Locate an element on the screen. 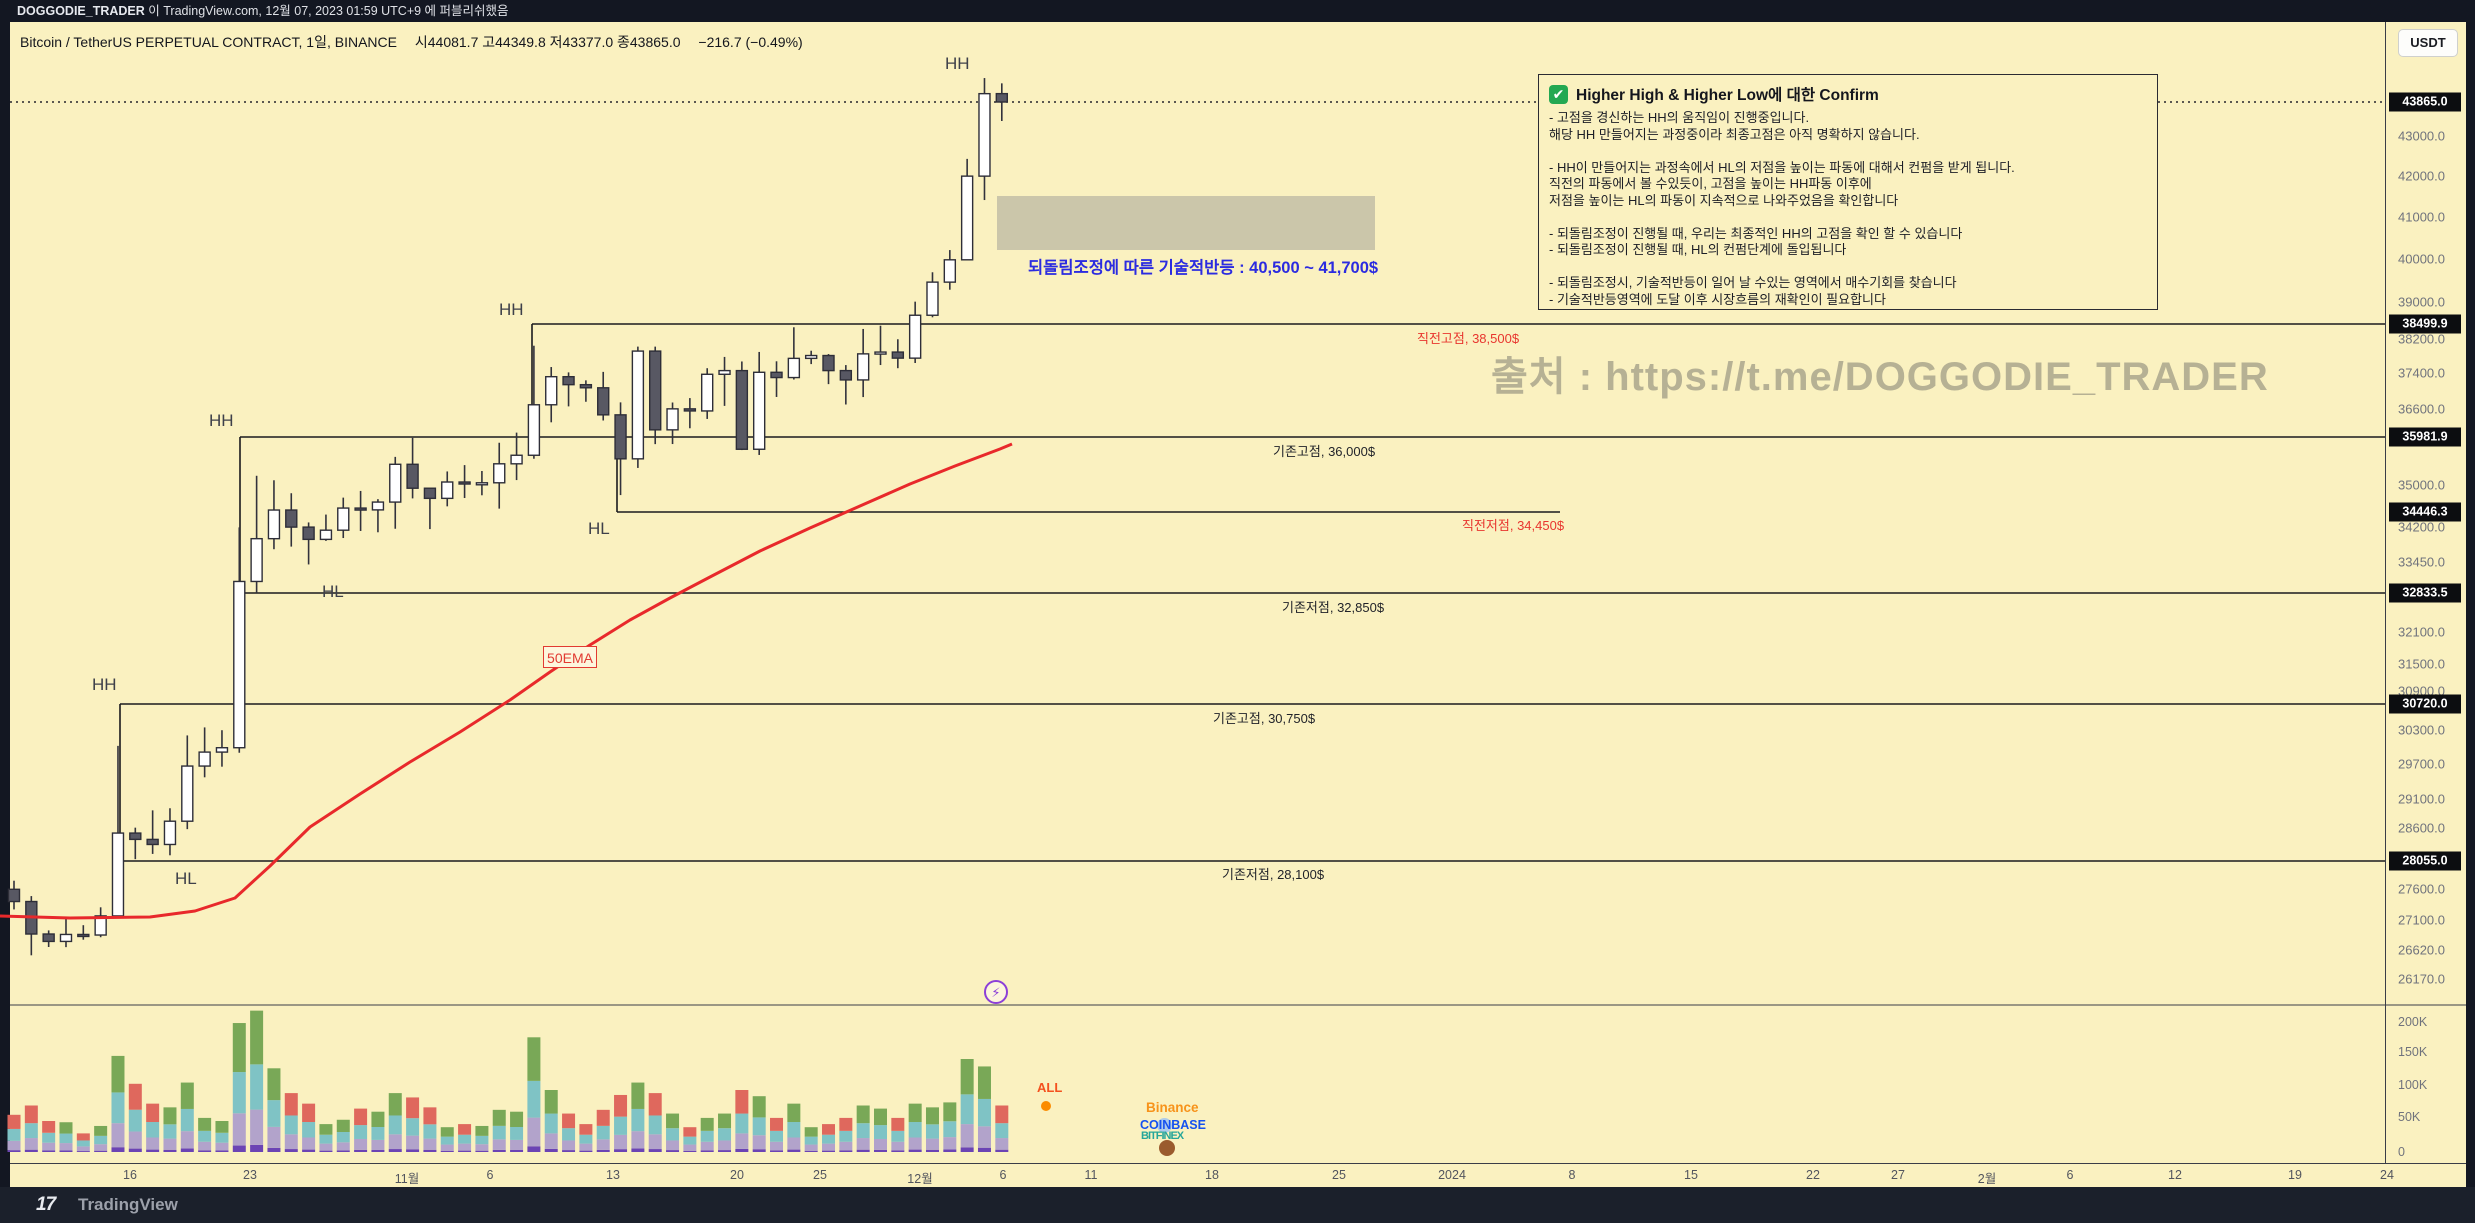 This screenshot has width=2475, height=1223. level-label: 기존저점, 28,100$ is located at coordinates (1273, 874).